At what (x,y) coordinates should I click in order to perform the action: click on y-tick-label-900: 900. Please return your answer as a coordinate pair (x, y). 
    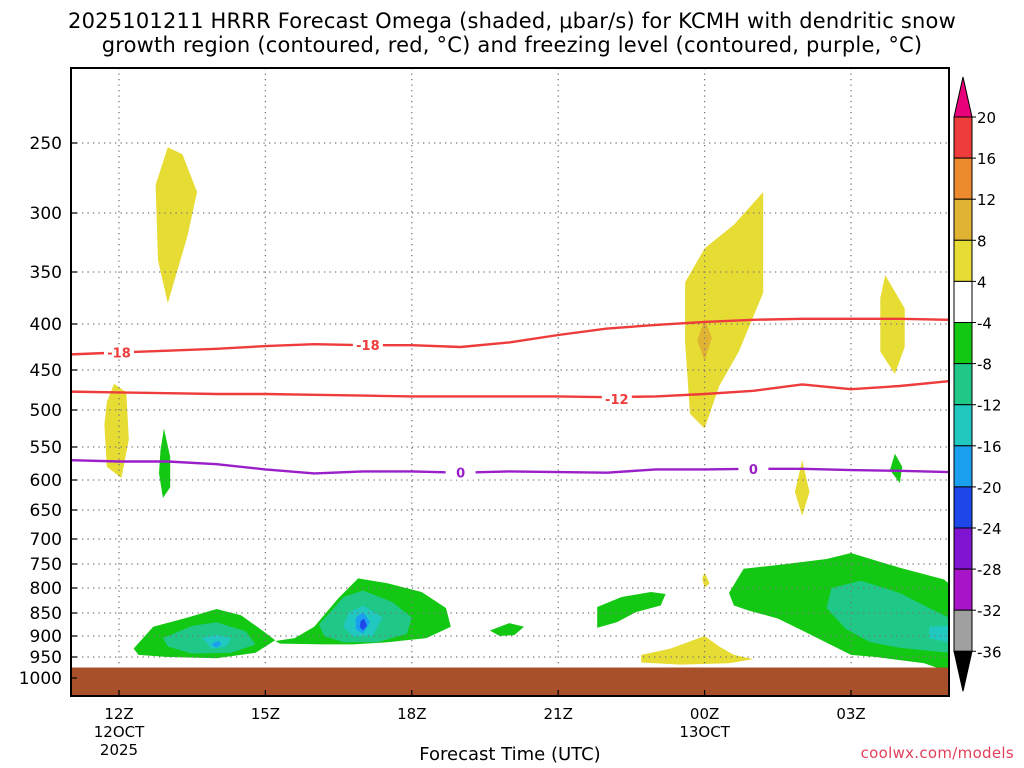
    Looking at the image, I should click on (46, 637).